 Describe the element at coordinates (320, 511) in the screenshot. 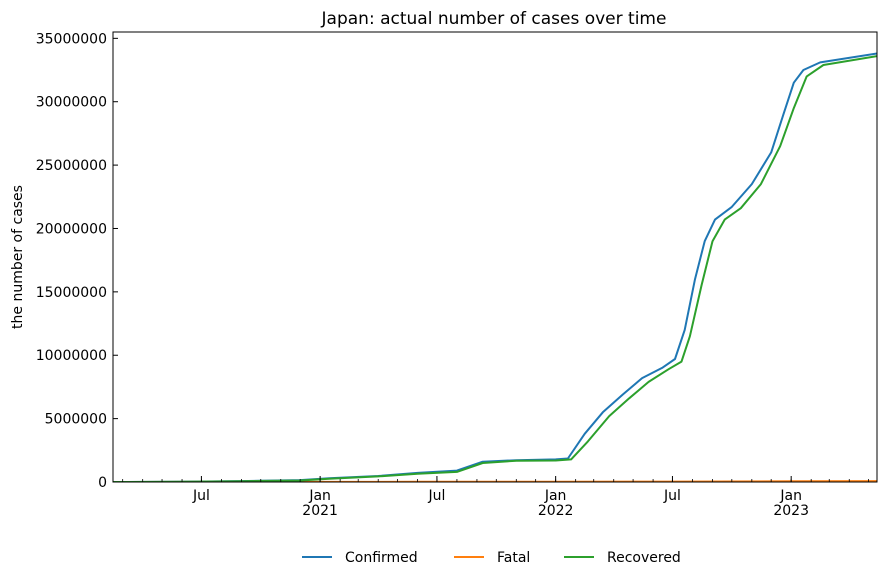

I see `x-tick-year-label: 2021` at that location.